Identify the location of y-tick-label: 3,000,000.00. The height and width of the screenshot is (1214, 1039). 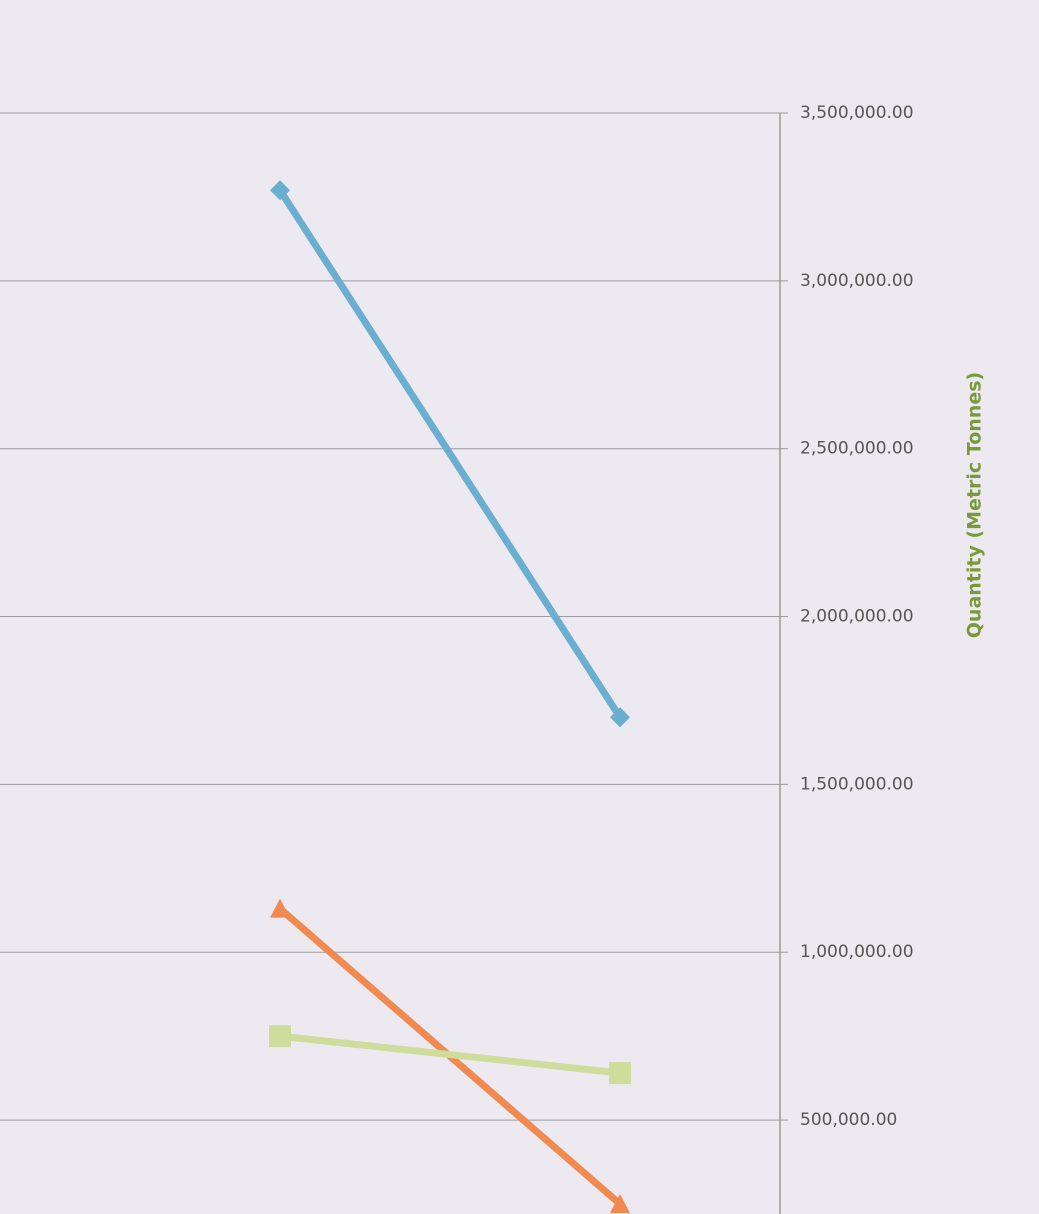
(857, 281).